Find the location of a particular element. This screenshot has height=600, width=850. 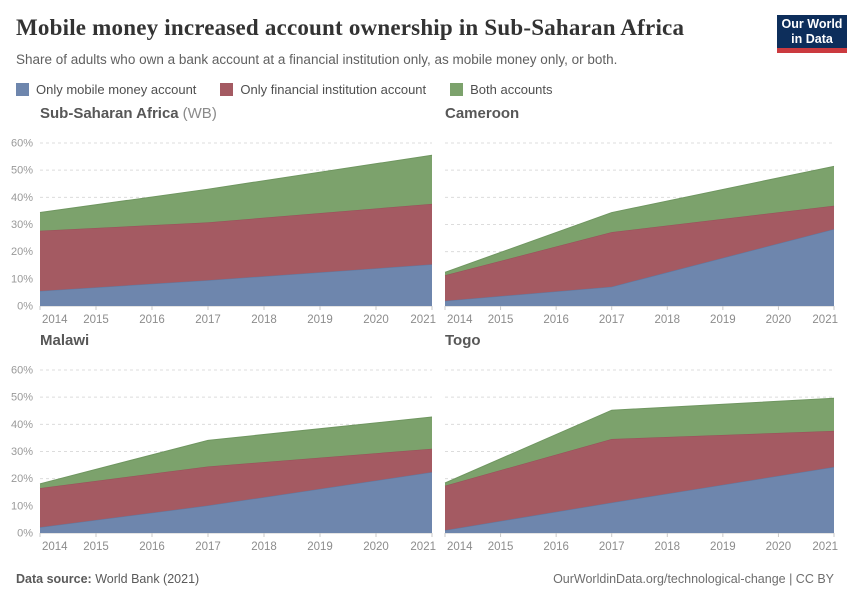

legend-label: Only mobile money account is located at coordinates (116, 89).